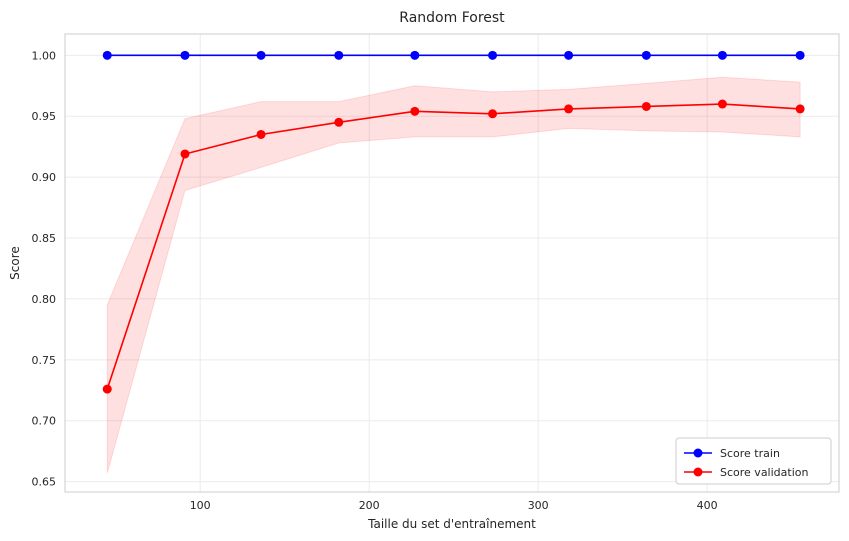 Image resolution: width=849 pixels, height=541 pixels. I want to click on legend-items: Score train Score validation, so click(746, 463).